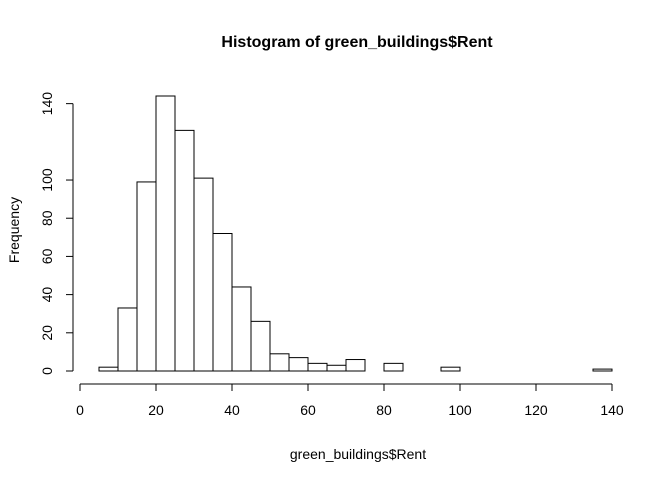 This screenshot has width=672, height=485. I want to click on x-tick-label: 20, so click(156, 410).